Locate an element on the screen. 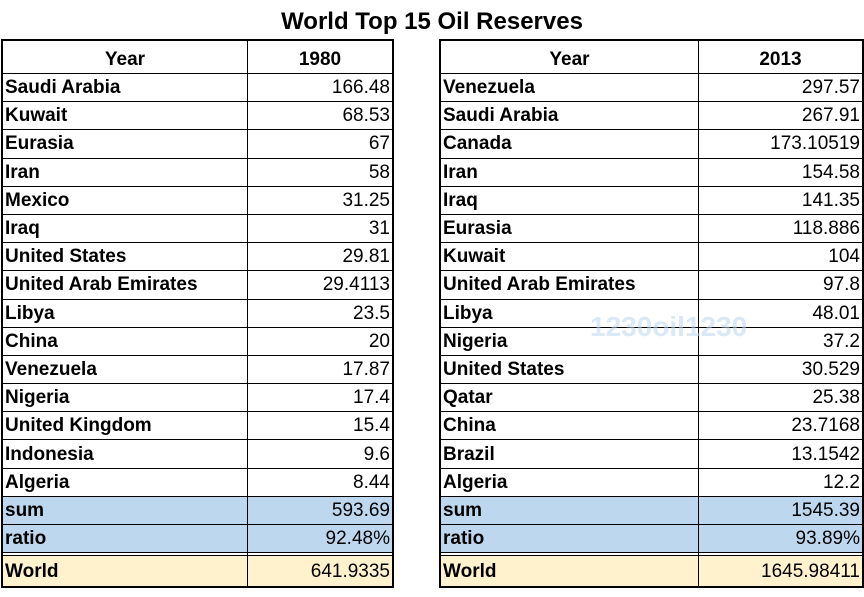 This screenshot has width=864, height=597. sum-row: sum 593.69 is located at coordinates (197, 510).